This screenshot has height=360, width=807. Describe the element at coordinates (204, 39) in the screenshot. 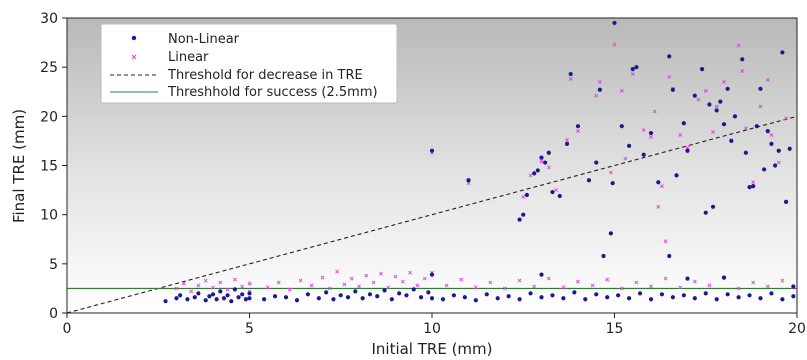

I see `legend-label-non-linear: Non-Linear` at that location.